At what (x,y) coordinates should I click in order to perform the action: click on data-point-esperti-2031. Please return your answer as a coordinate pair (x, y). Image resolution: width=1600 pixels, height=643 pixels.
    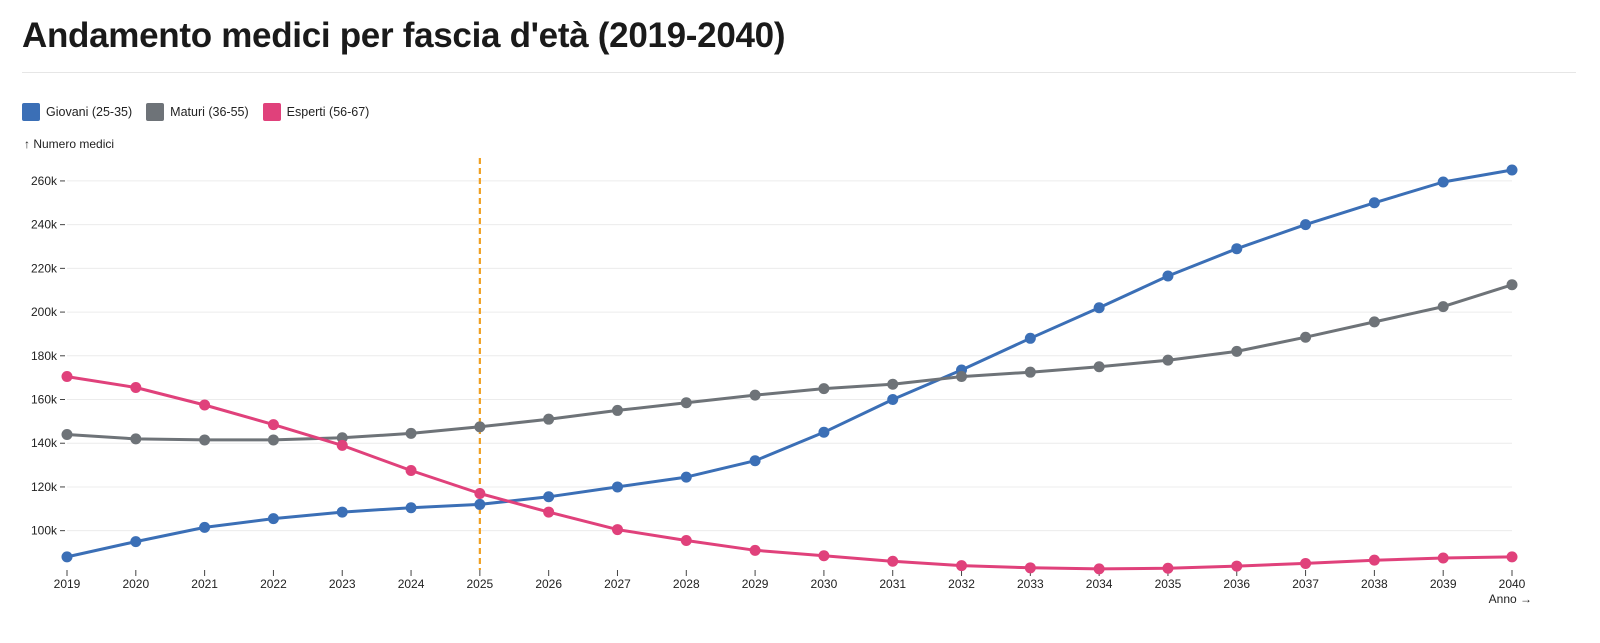
    Looking at the image, I should click on (893, 561).